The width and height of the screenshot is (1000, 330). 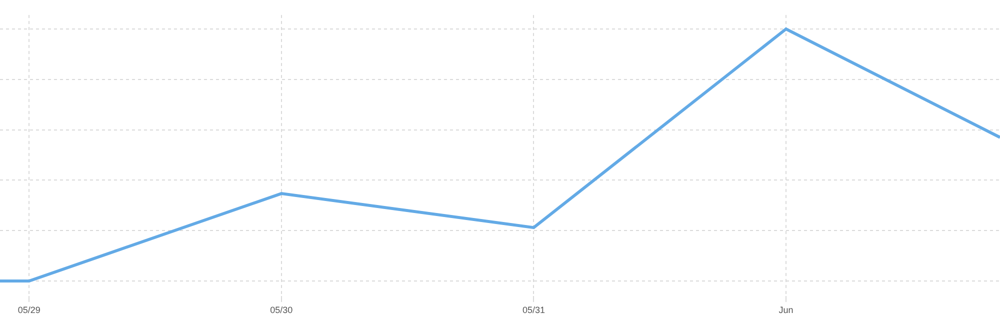 I want to click on x-tick-label: Jun, so click(x=786, y=309).